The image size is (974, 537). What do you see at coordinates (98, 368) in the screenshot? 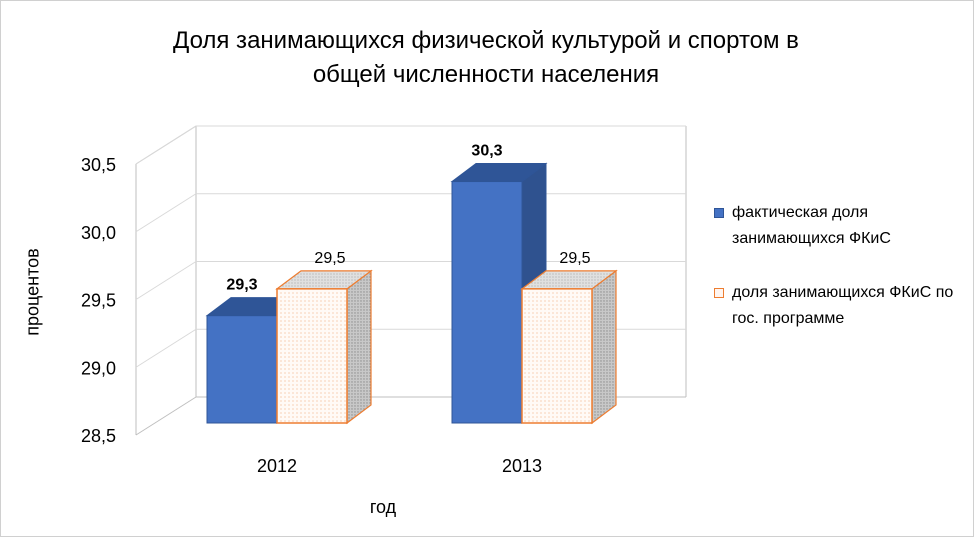
I see `y-tick-label: 29,0` at bounding box center [98, 368].